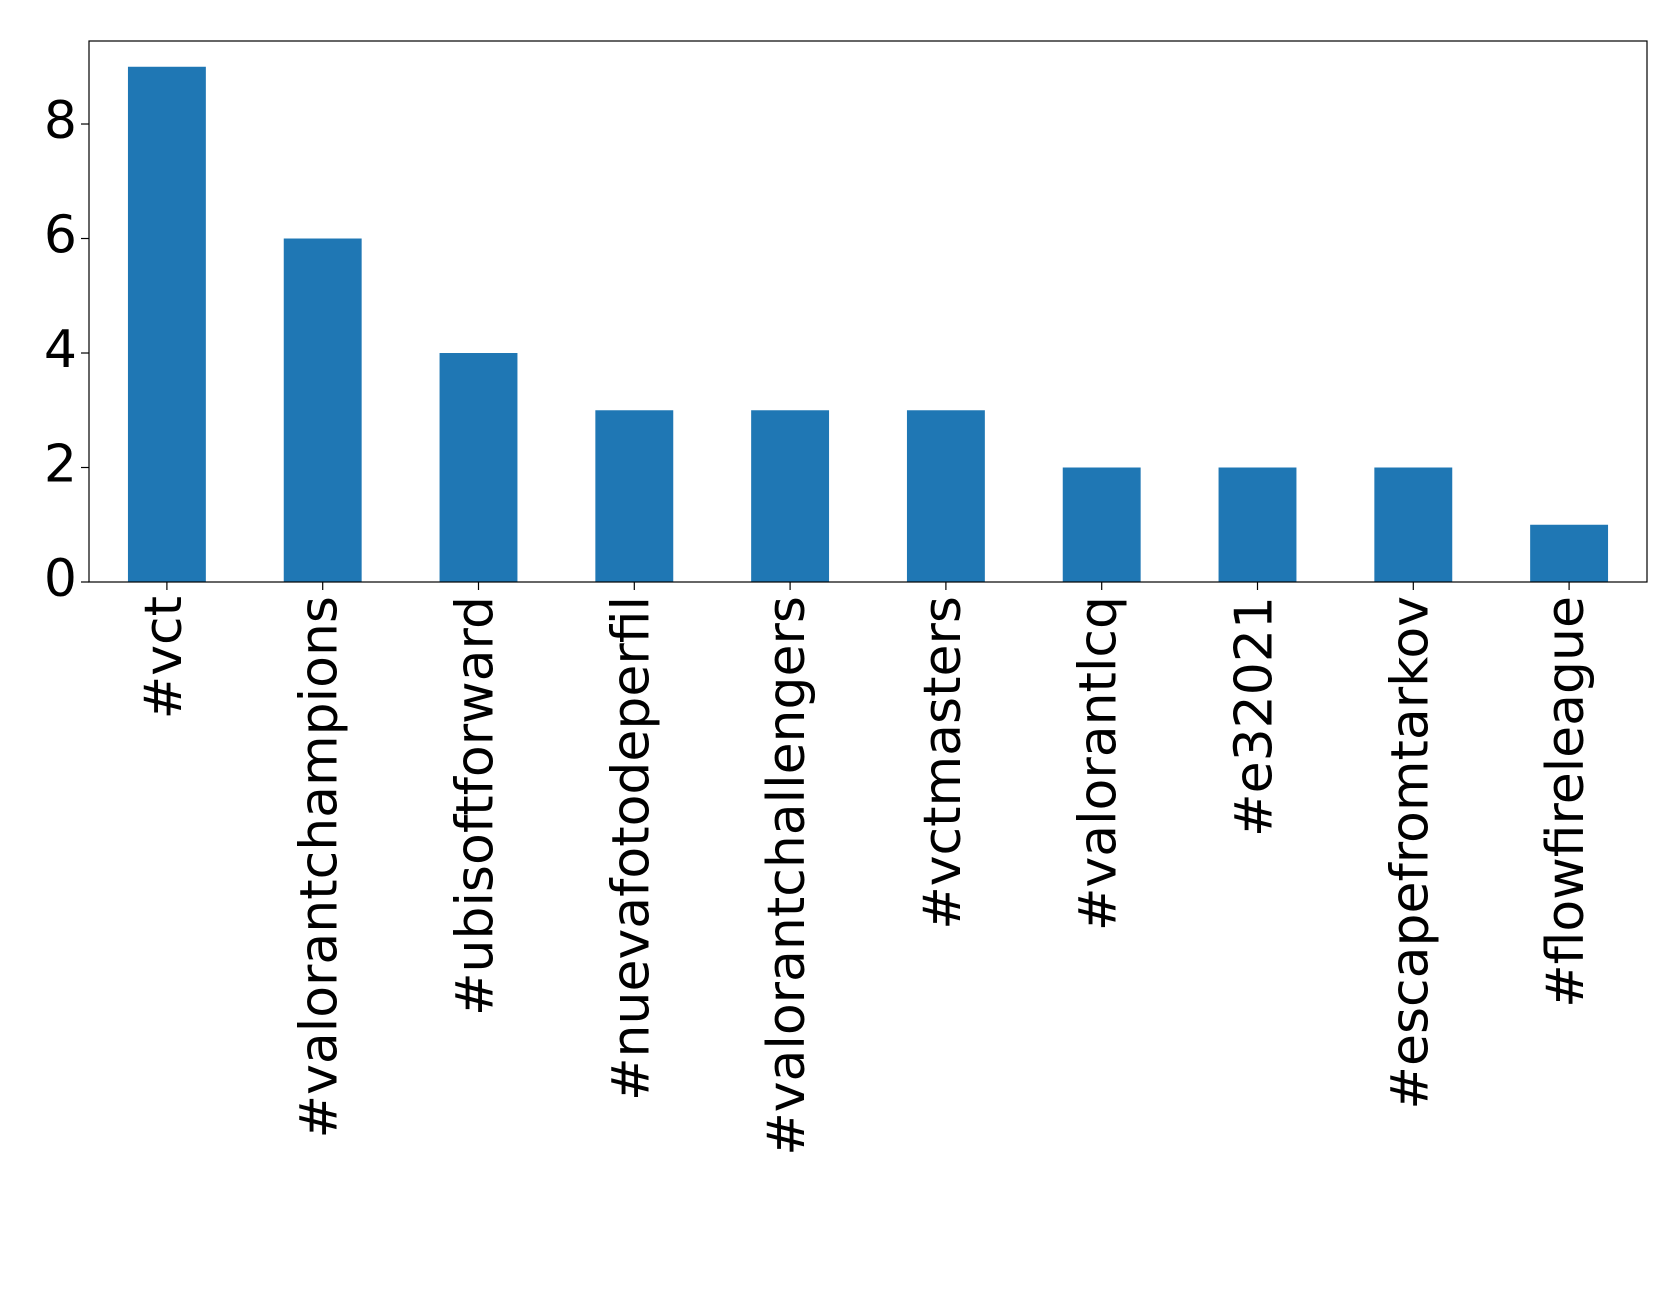  I want to click on x-tick-label: #valorantlcq, so click(1099, 763).